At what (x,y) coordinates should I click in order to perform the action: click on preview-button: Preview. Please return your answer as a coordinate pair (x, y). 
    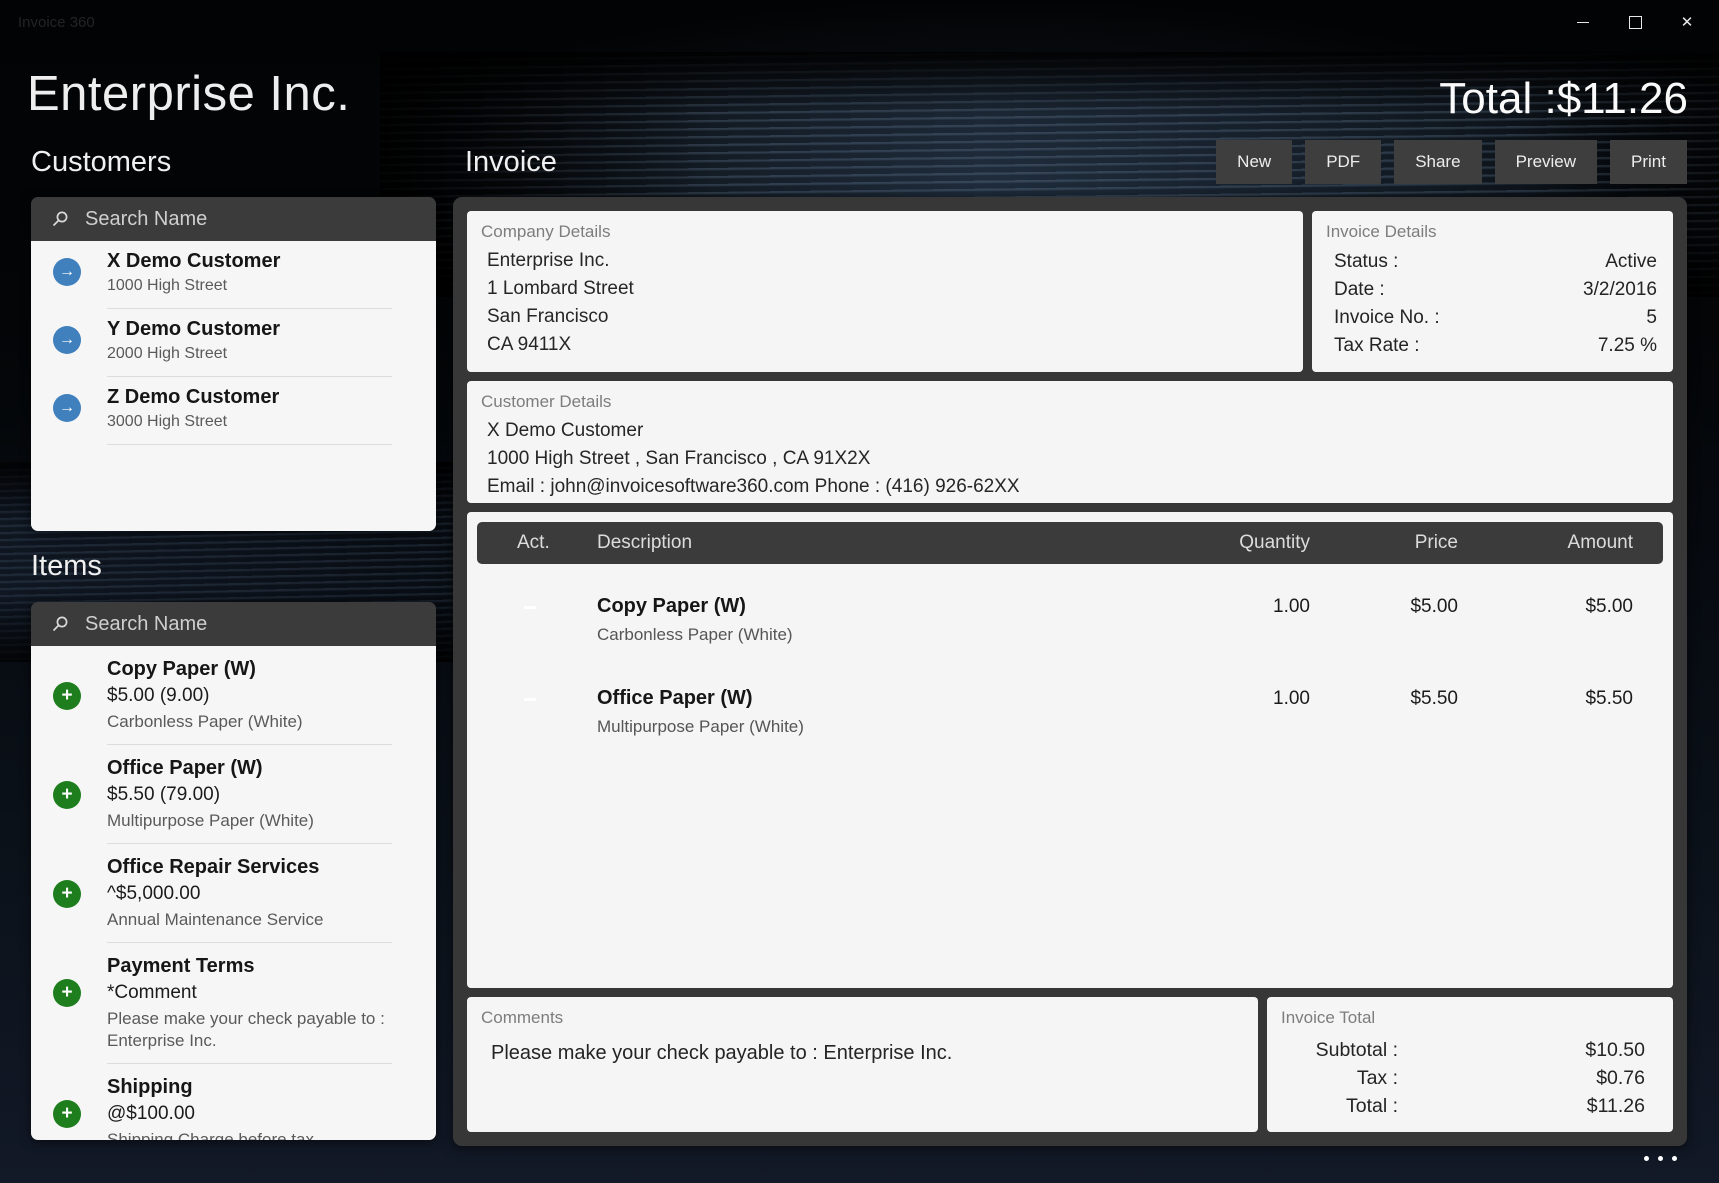
    Looking at the image, I should click on (1546, 162).